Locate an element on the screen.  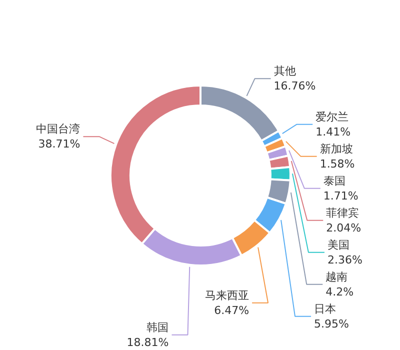
data-label: 2.04% is located at coordinates (344, 227).